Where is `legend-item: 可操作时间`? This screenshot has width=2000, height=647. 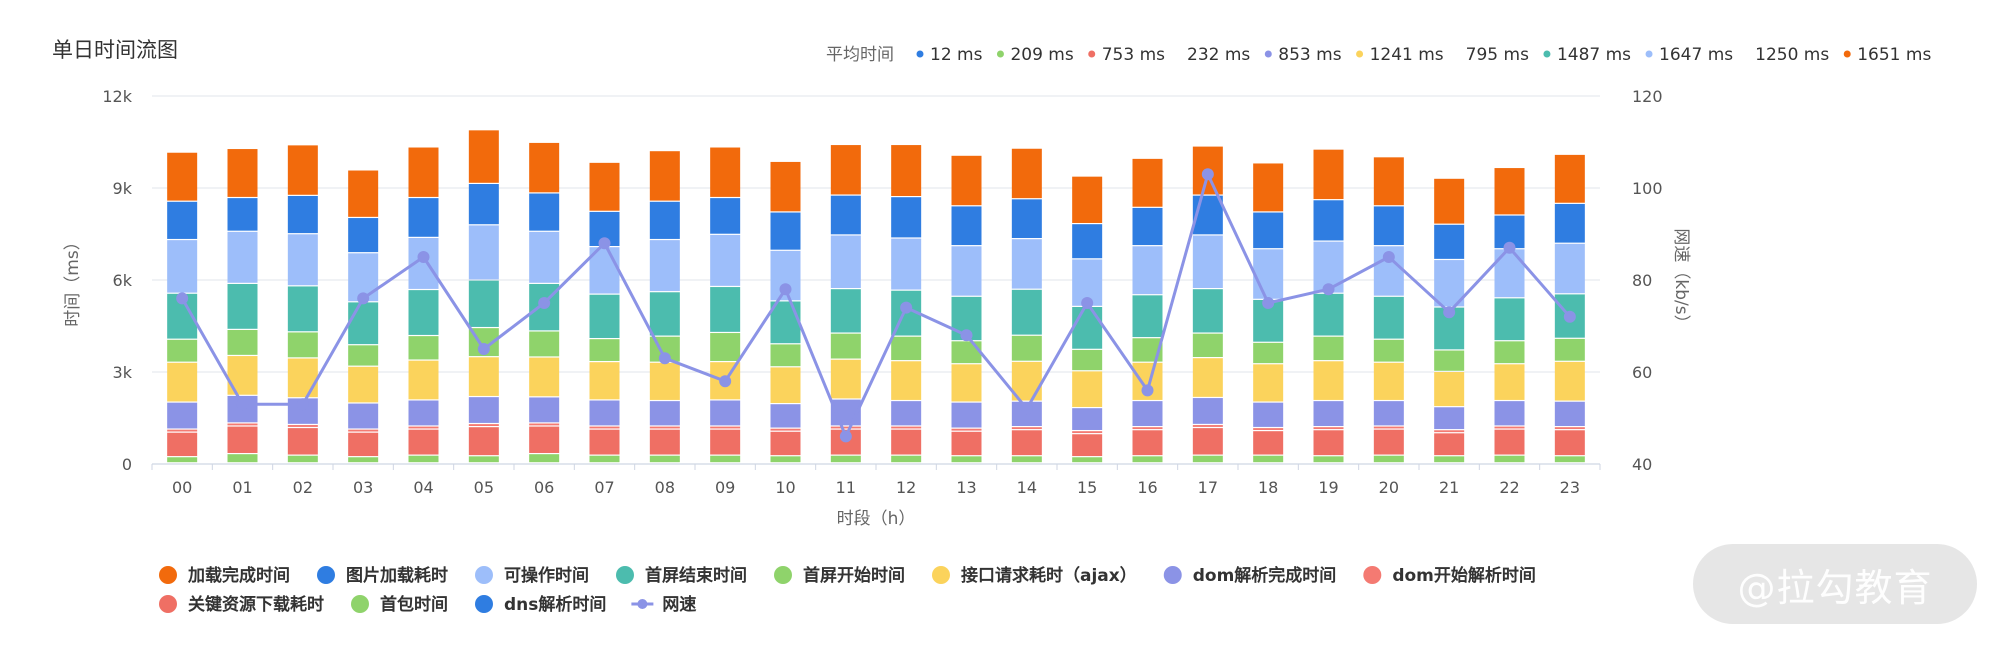
legend-item: 可操作时间 is located at coordinates (532, 575).